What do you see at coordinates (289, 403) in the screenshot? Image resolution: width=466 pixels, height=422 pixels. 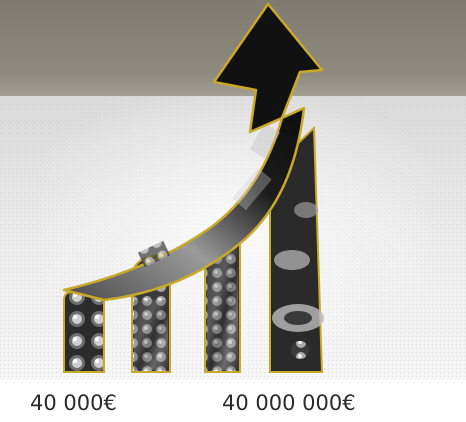 I see `end-value-label: 40 000 000€` at bounding box center [289, 403].